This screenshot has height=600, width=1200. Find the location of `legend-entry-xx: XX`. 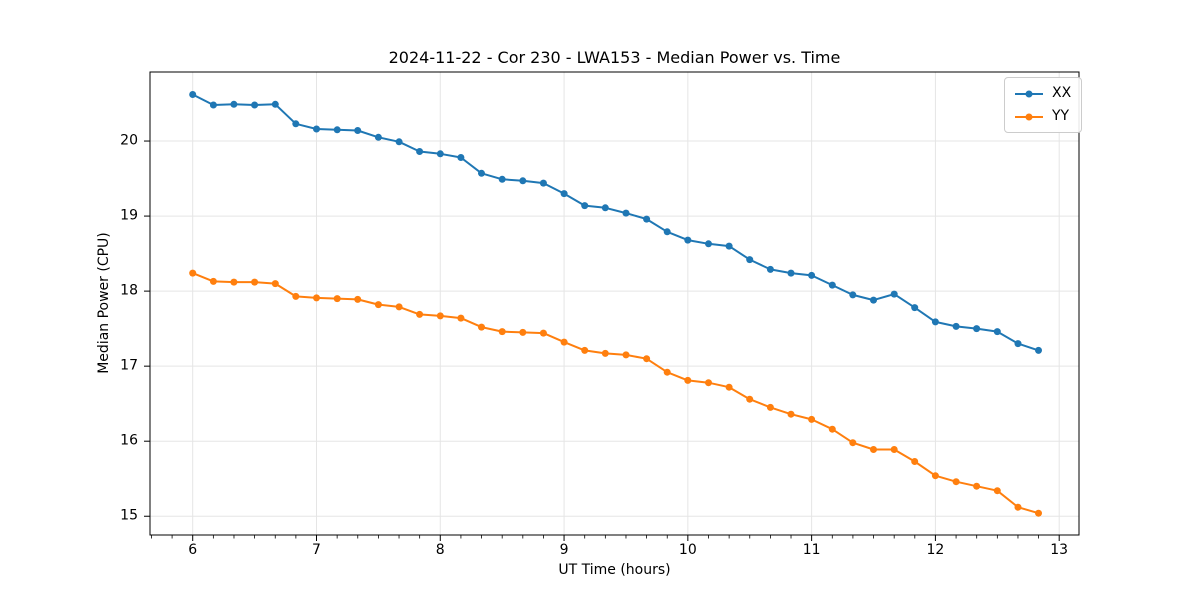

legend-entry-xx: XX is located at coordinates (1042, 93).